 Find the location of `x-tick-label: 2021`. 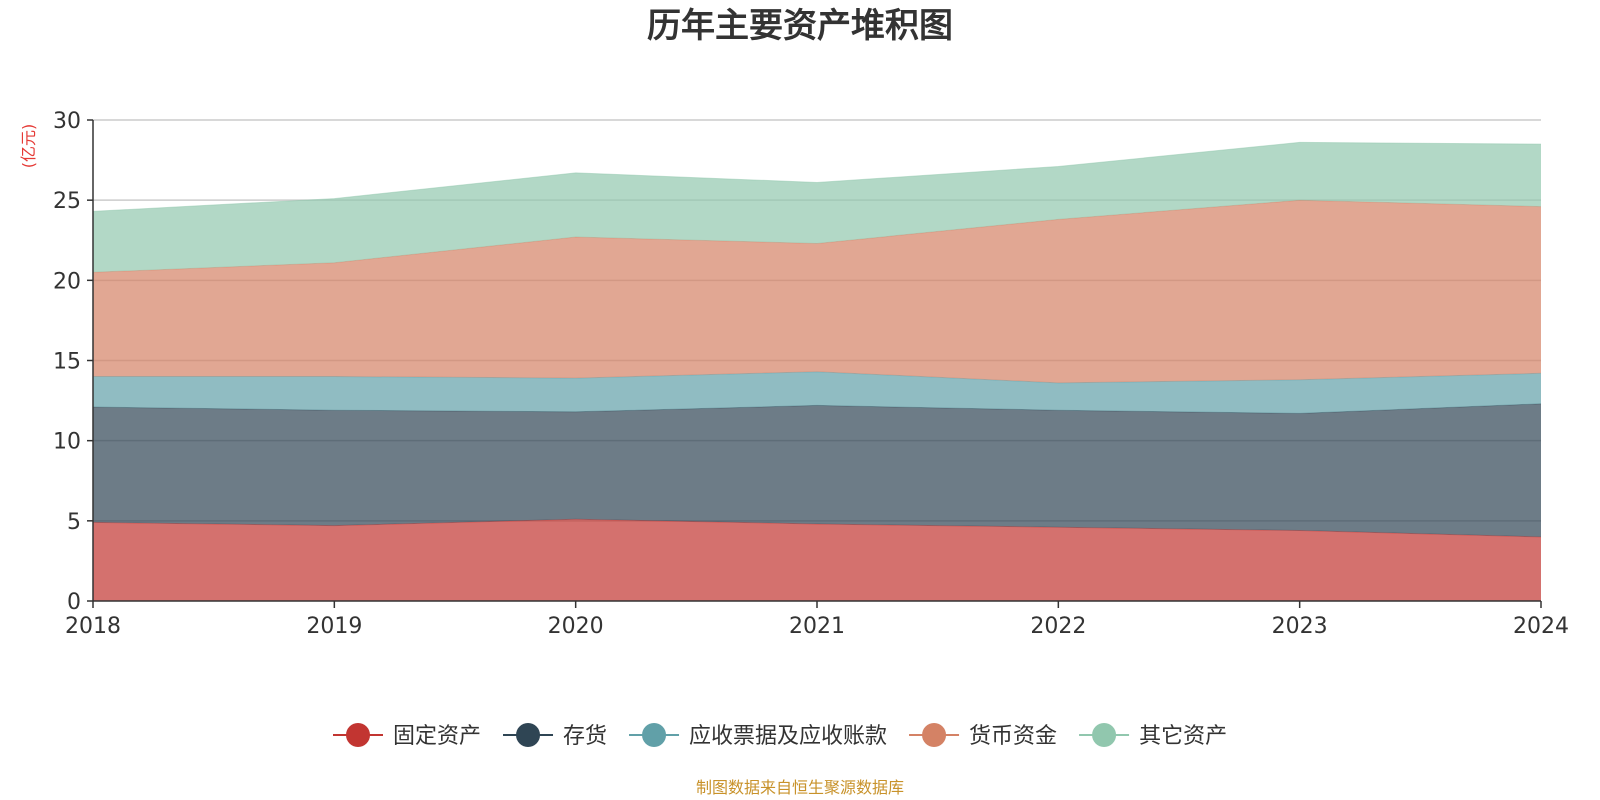

x-tick-label: 2021 is located at coordinates (817, 626).